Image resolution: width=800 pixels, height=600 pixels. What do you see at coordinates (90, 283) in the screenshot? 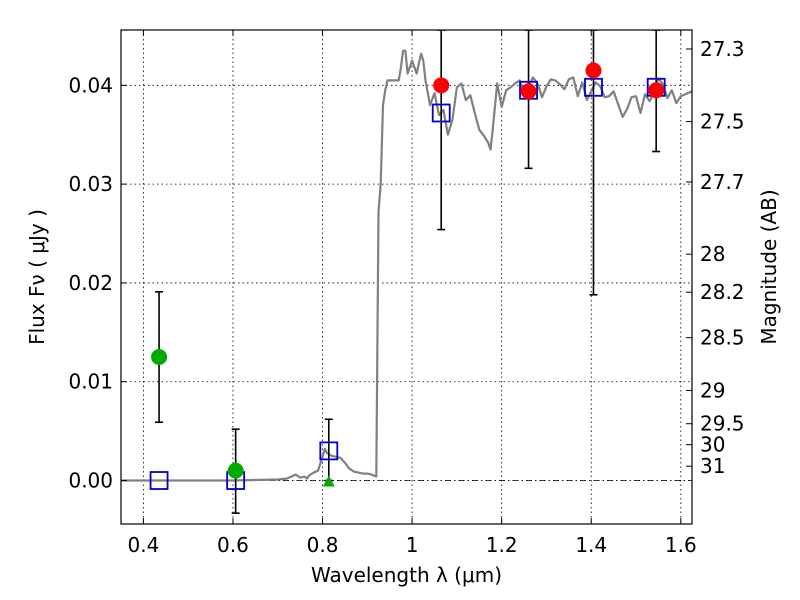
I see `y-tick-label: 0.02` at bounding box center [90, 283].